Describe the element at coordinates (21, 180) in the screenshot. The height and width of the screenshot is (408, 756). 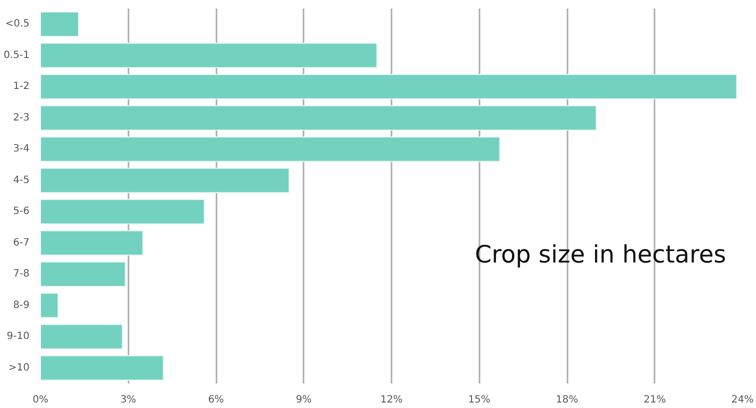
I see `y-tick-label: 4-5` at that location.